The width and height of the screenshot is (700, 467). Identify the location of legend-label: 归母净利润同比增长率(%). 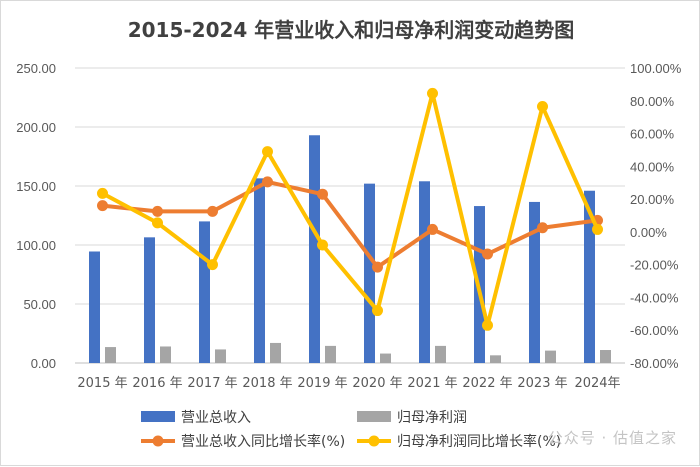
(479, 441).